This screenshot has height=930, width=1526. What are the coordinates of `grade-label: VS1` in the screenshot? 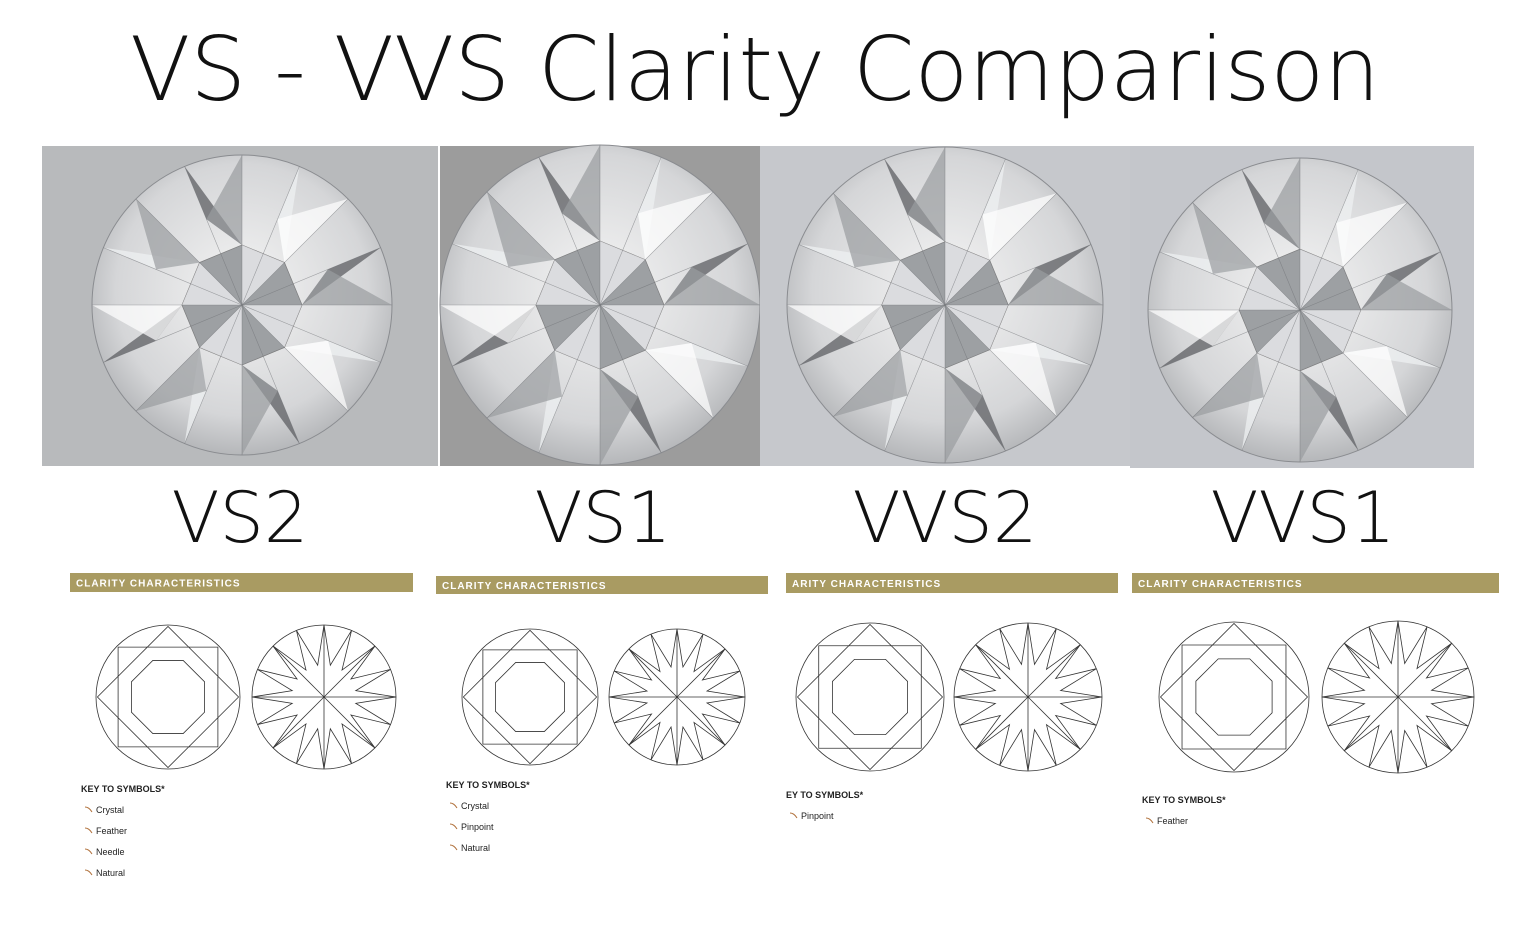 It's located at (603, 518).